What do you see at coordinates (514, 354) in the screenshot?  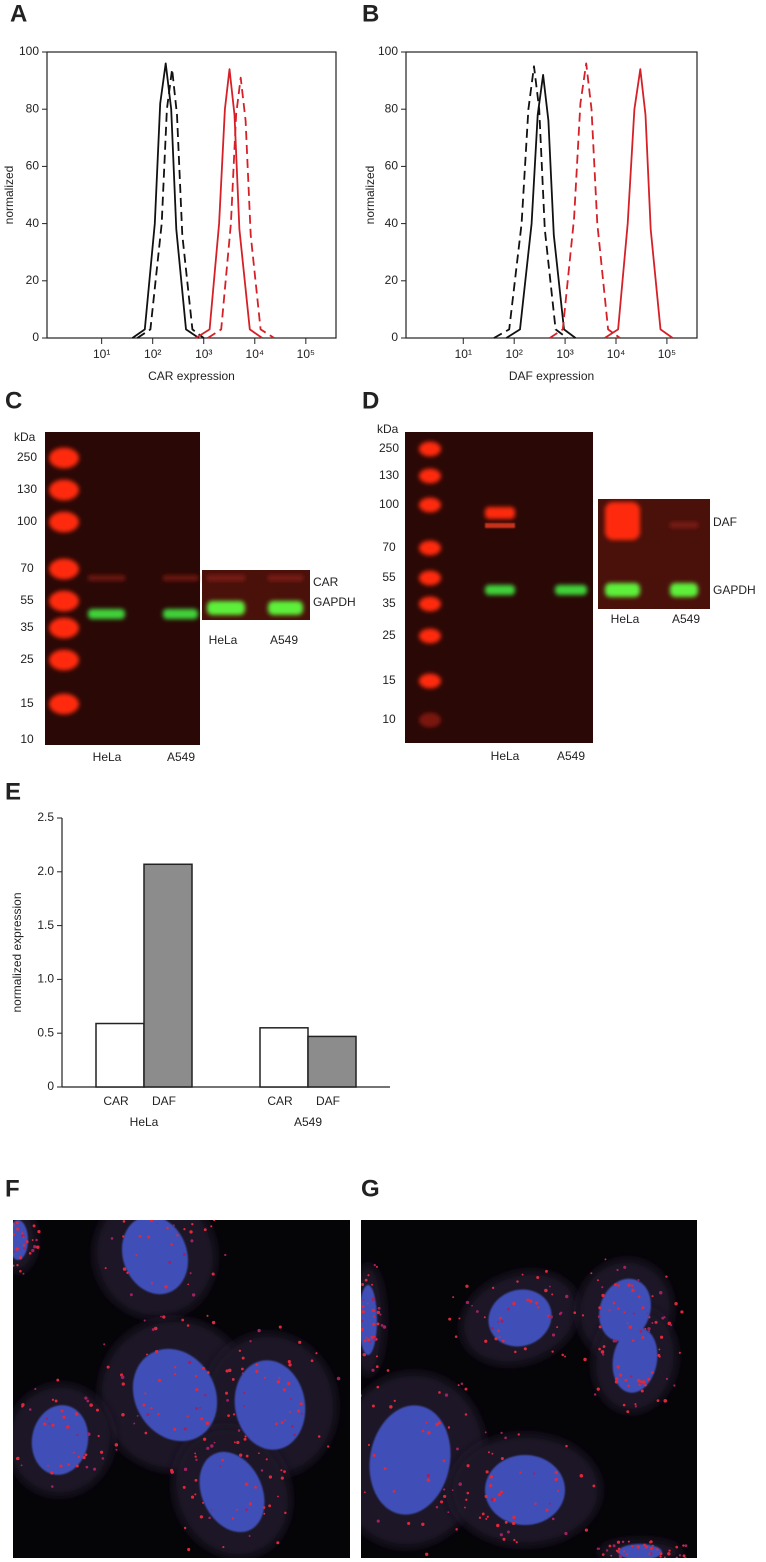 I see `x-tick-label: 10²` at bounding box center [514, 354].